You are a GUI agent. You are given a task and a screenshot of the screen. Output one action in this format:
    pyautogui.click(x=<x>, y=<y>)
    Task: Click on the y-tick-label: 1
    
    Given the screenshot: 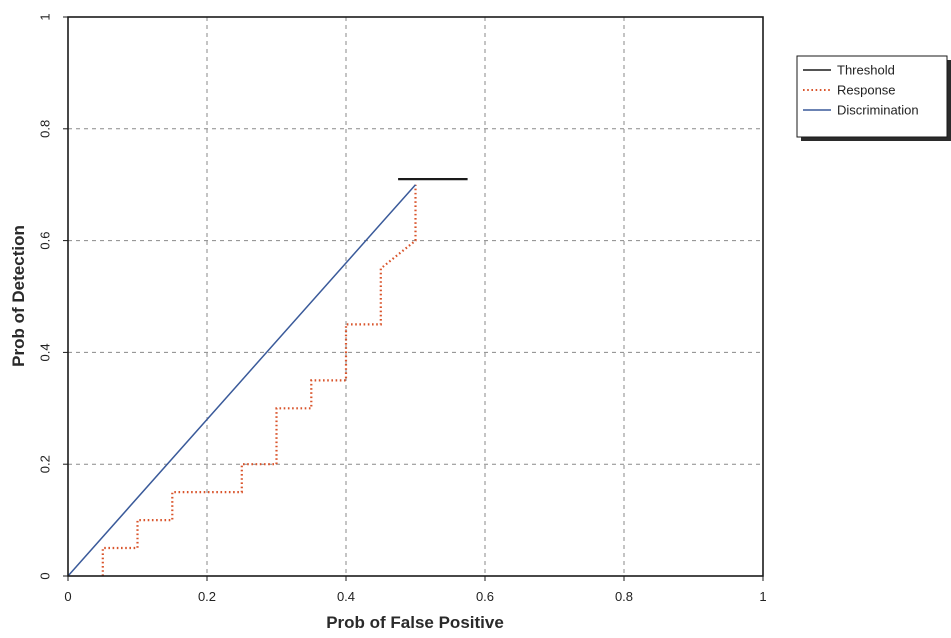 What is the action you would take?
    pyautogui.click(x=44, y=16)
    